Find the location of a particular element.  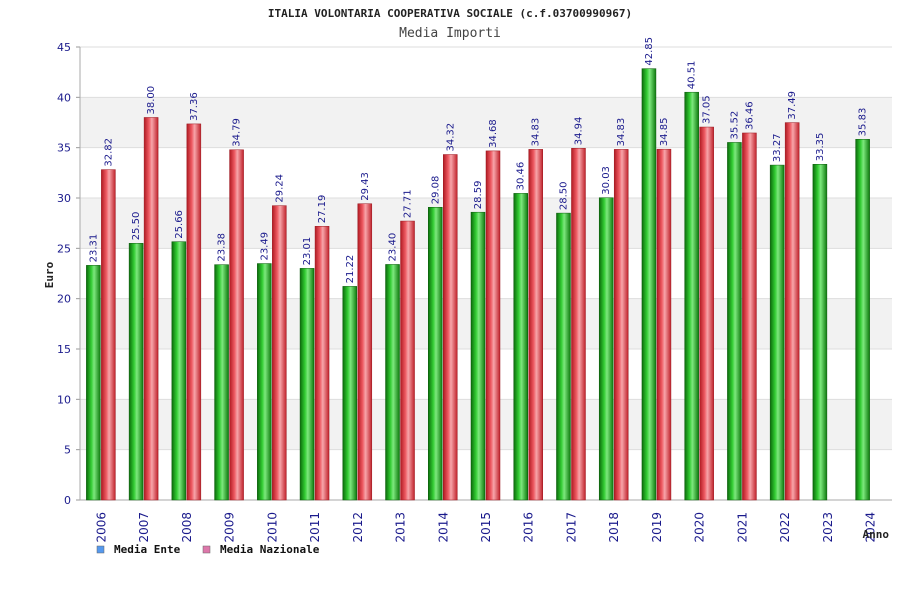

x-tick-label: 2022 is located at coordinates (785, 527).